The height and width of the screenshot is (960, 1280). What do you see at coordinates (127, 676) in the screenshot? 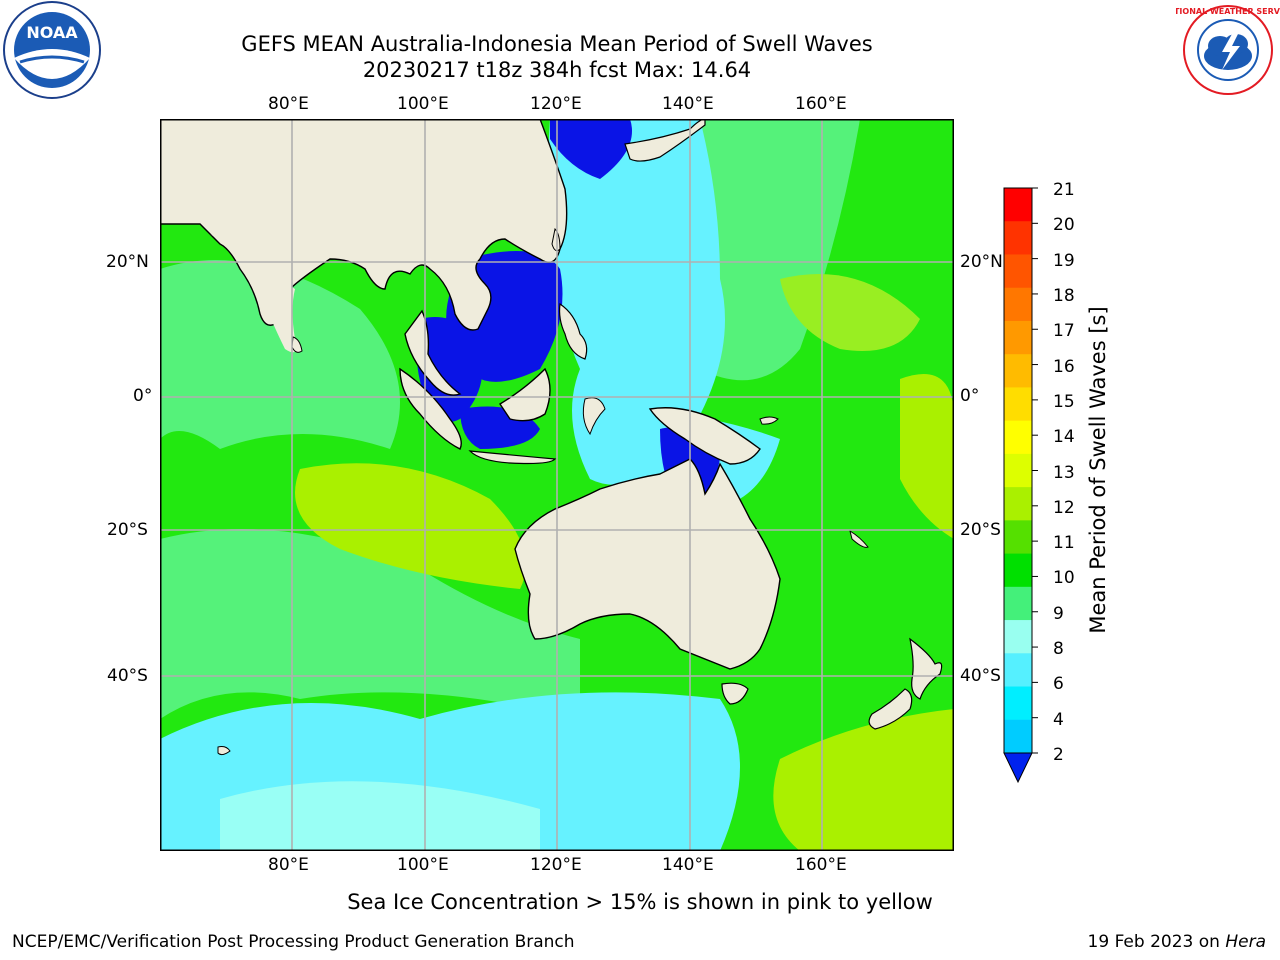
I see `lat-label-left: 40°S` at bounding box center [127, 676].